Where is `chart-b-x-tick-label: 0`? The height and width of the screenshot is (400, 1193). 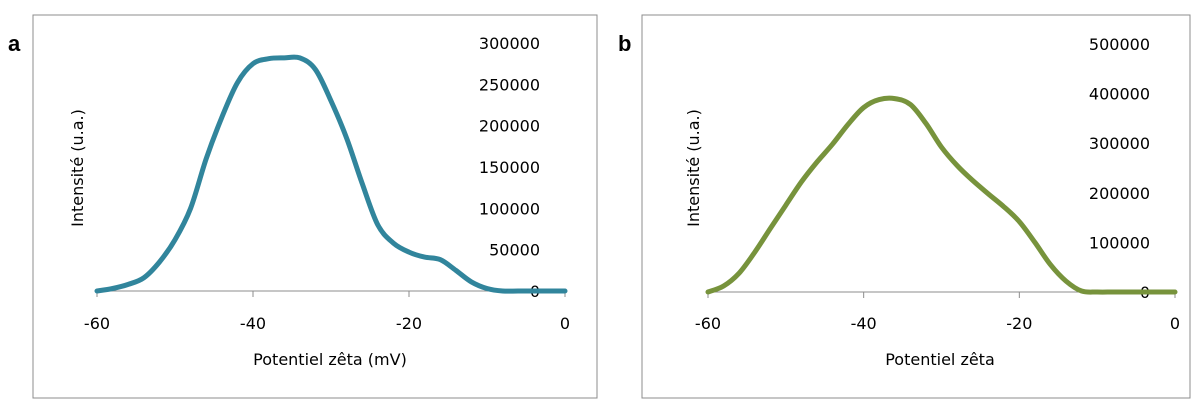 chart-b-x-tick-label: 0 is located at coordinates (1175, 323).